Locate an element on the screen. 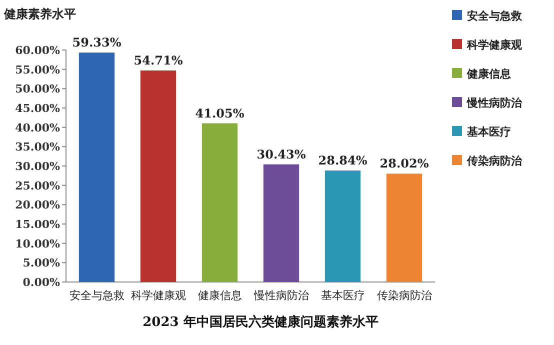  data-label: 30.43% is located at coordinates (281, 154).